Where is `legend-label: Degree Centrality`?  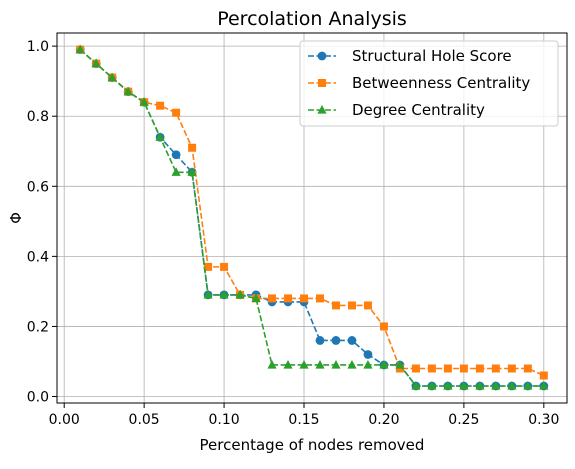
legend-label: Degree Centrality is located at coordinates (418, 110).